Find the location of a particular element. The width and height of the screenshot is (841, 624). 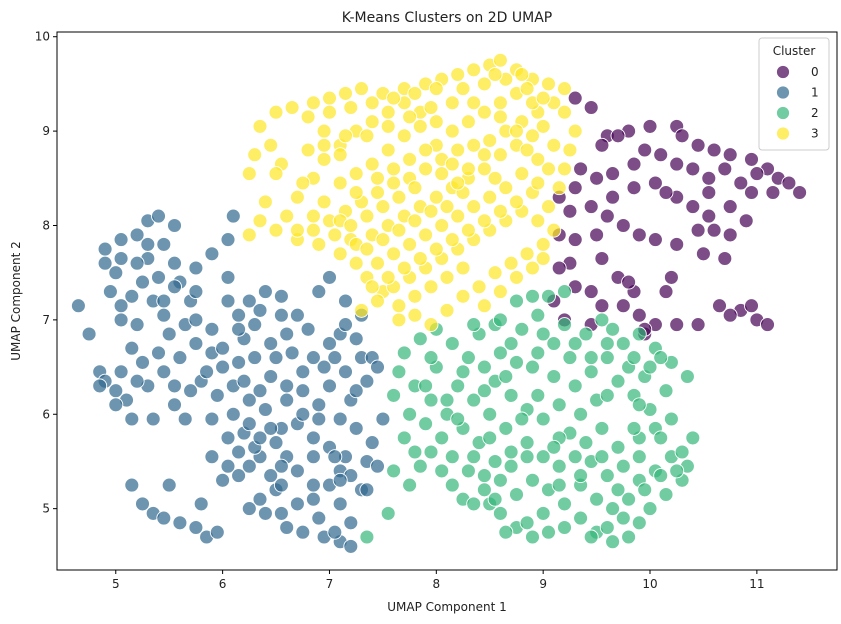

y-tick-label: 5 is located at coordinates (46, 509).